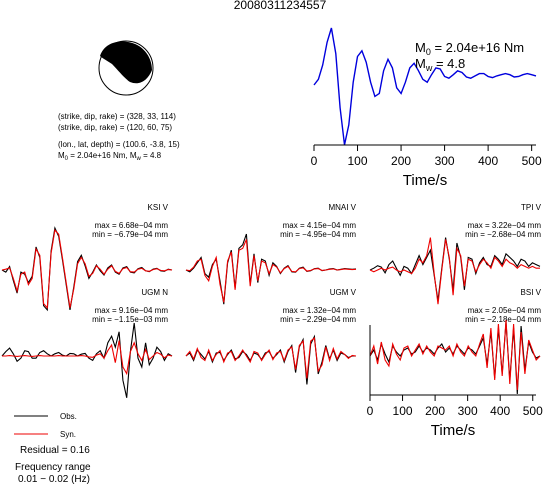 Image resolution: width=547 pixels, height=485 pixels. I want to click on focal-mw-sub: w, so click(139, 159).